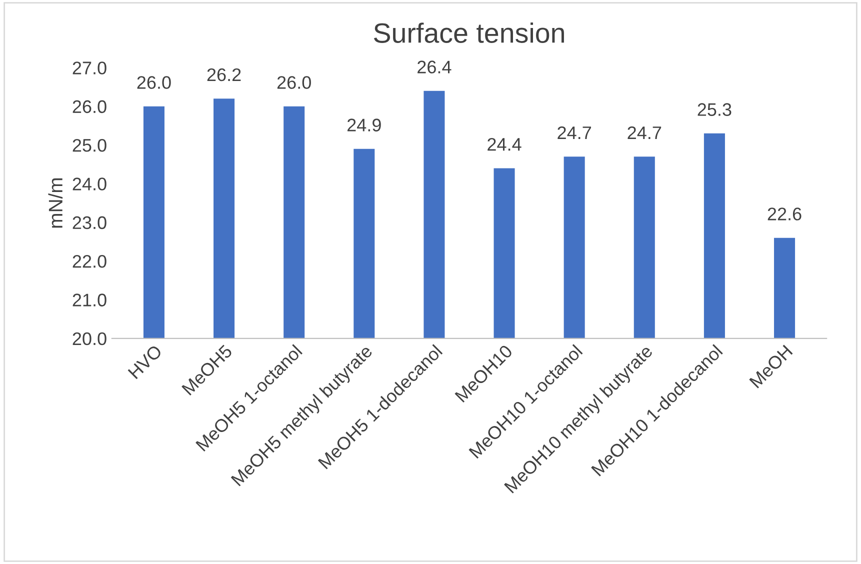 Image resolution: width=861 pixels, height=564 pixels. What do you see at coordinates (89, 68) in the screenshot?
I see `y-tick-label: 27.0` at bounding box center [89, 68].